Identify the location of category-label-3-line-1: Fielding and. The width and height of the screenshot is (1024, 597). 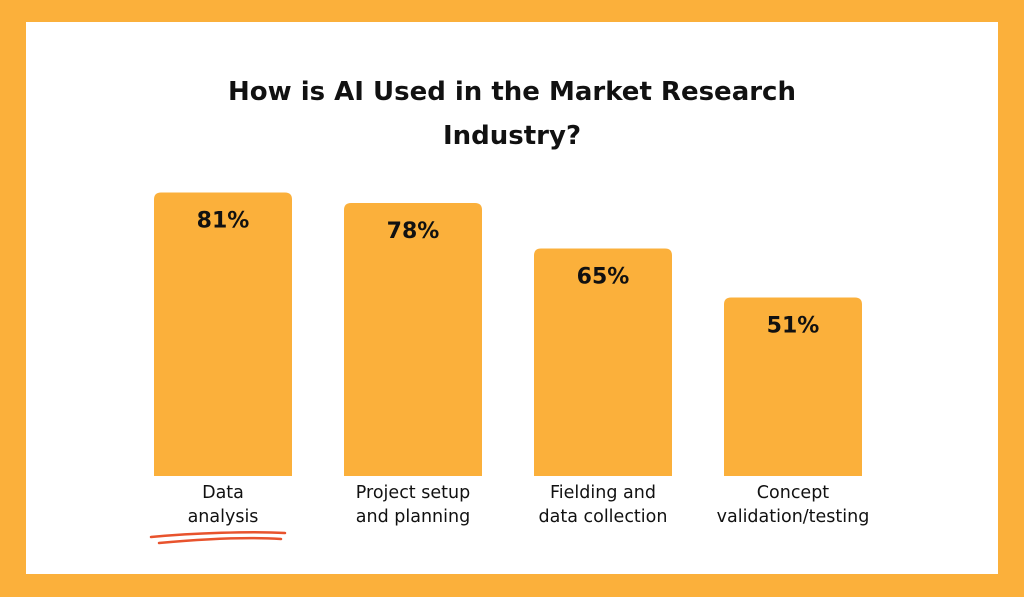
(603, 493).